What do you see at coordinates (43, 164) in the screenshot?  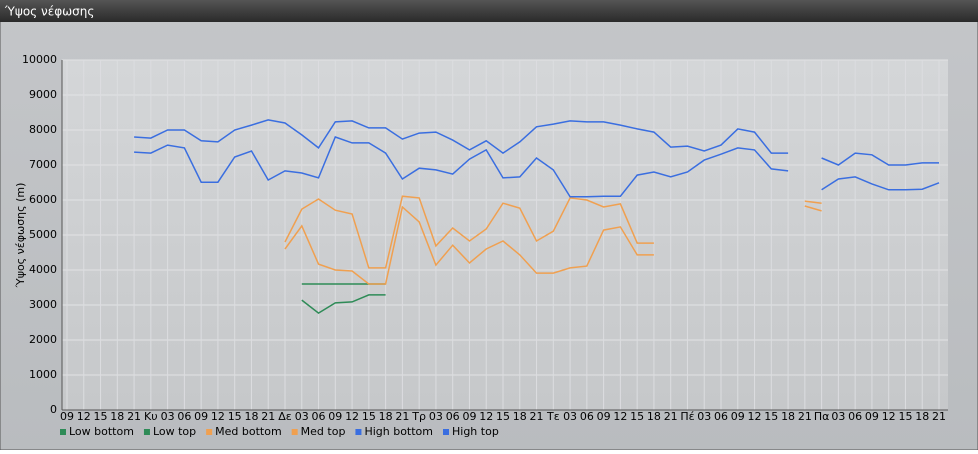 I see `y-tick-label: 7000` at bounding box center [43, 164].